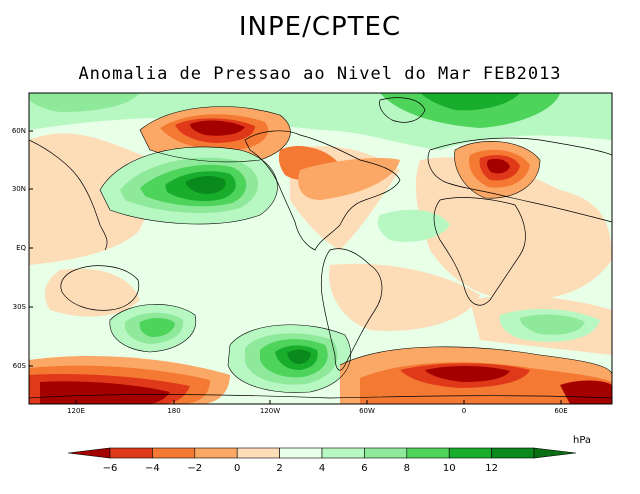 This screenshot has width=640, height=494. Describe the element at coordinates (19, 131) in the screenshot. I see `lat-tick-60n: 60N` at that location.